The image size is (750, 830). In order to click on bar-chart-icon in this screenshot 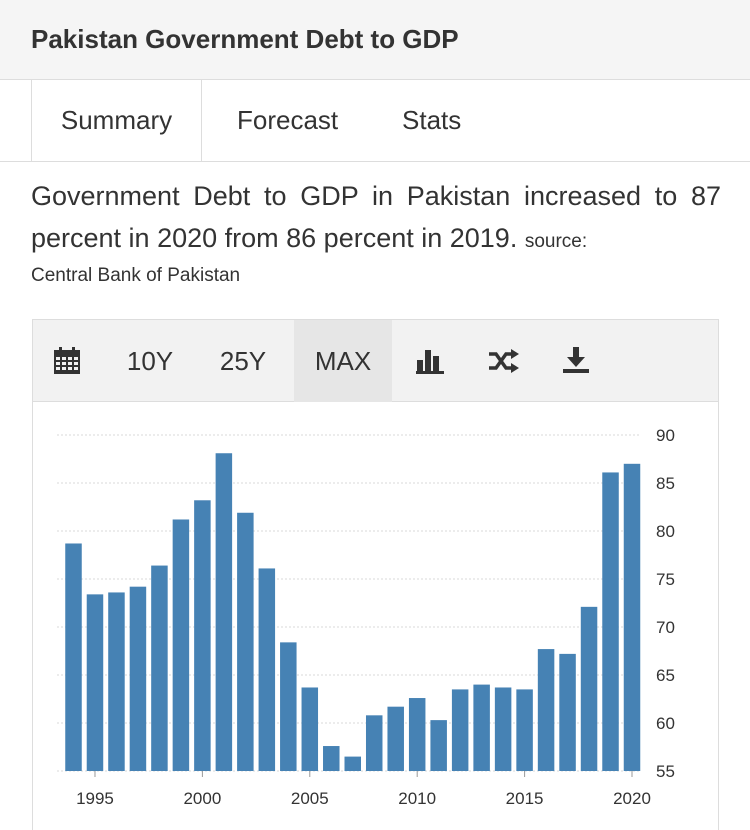, I will do `click(430, 362)`.